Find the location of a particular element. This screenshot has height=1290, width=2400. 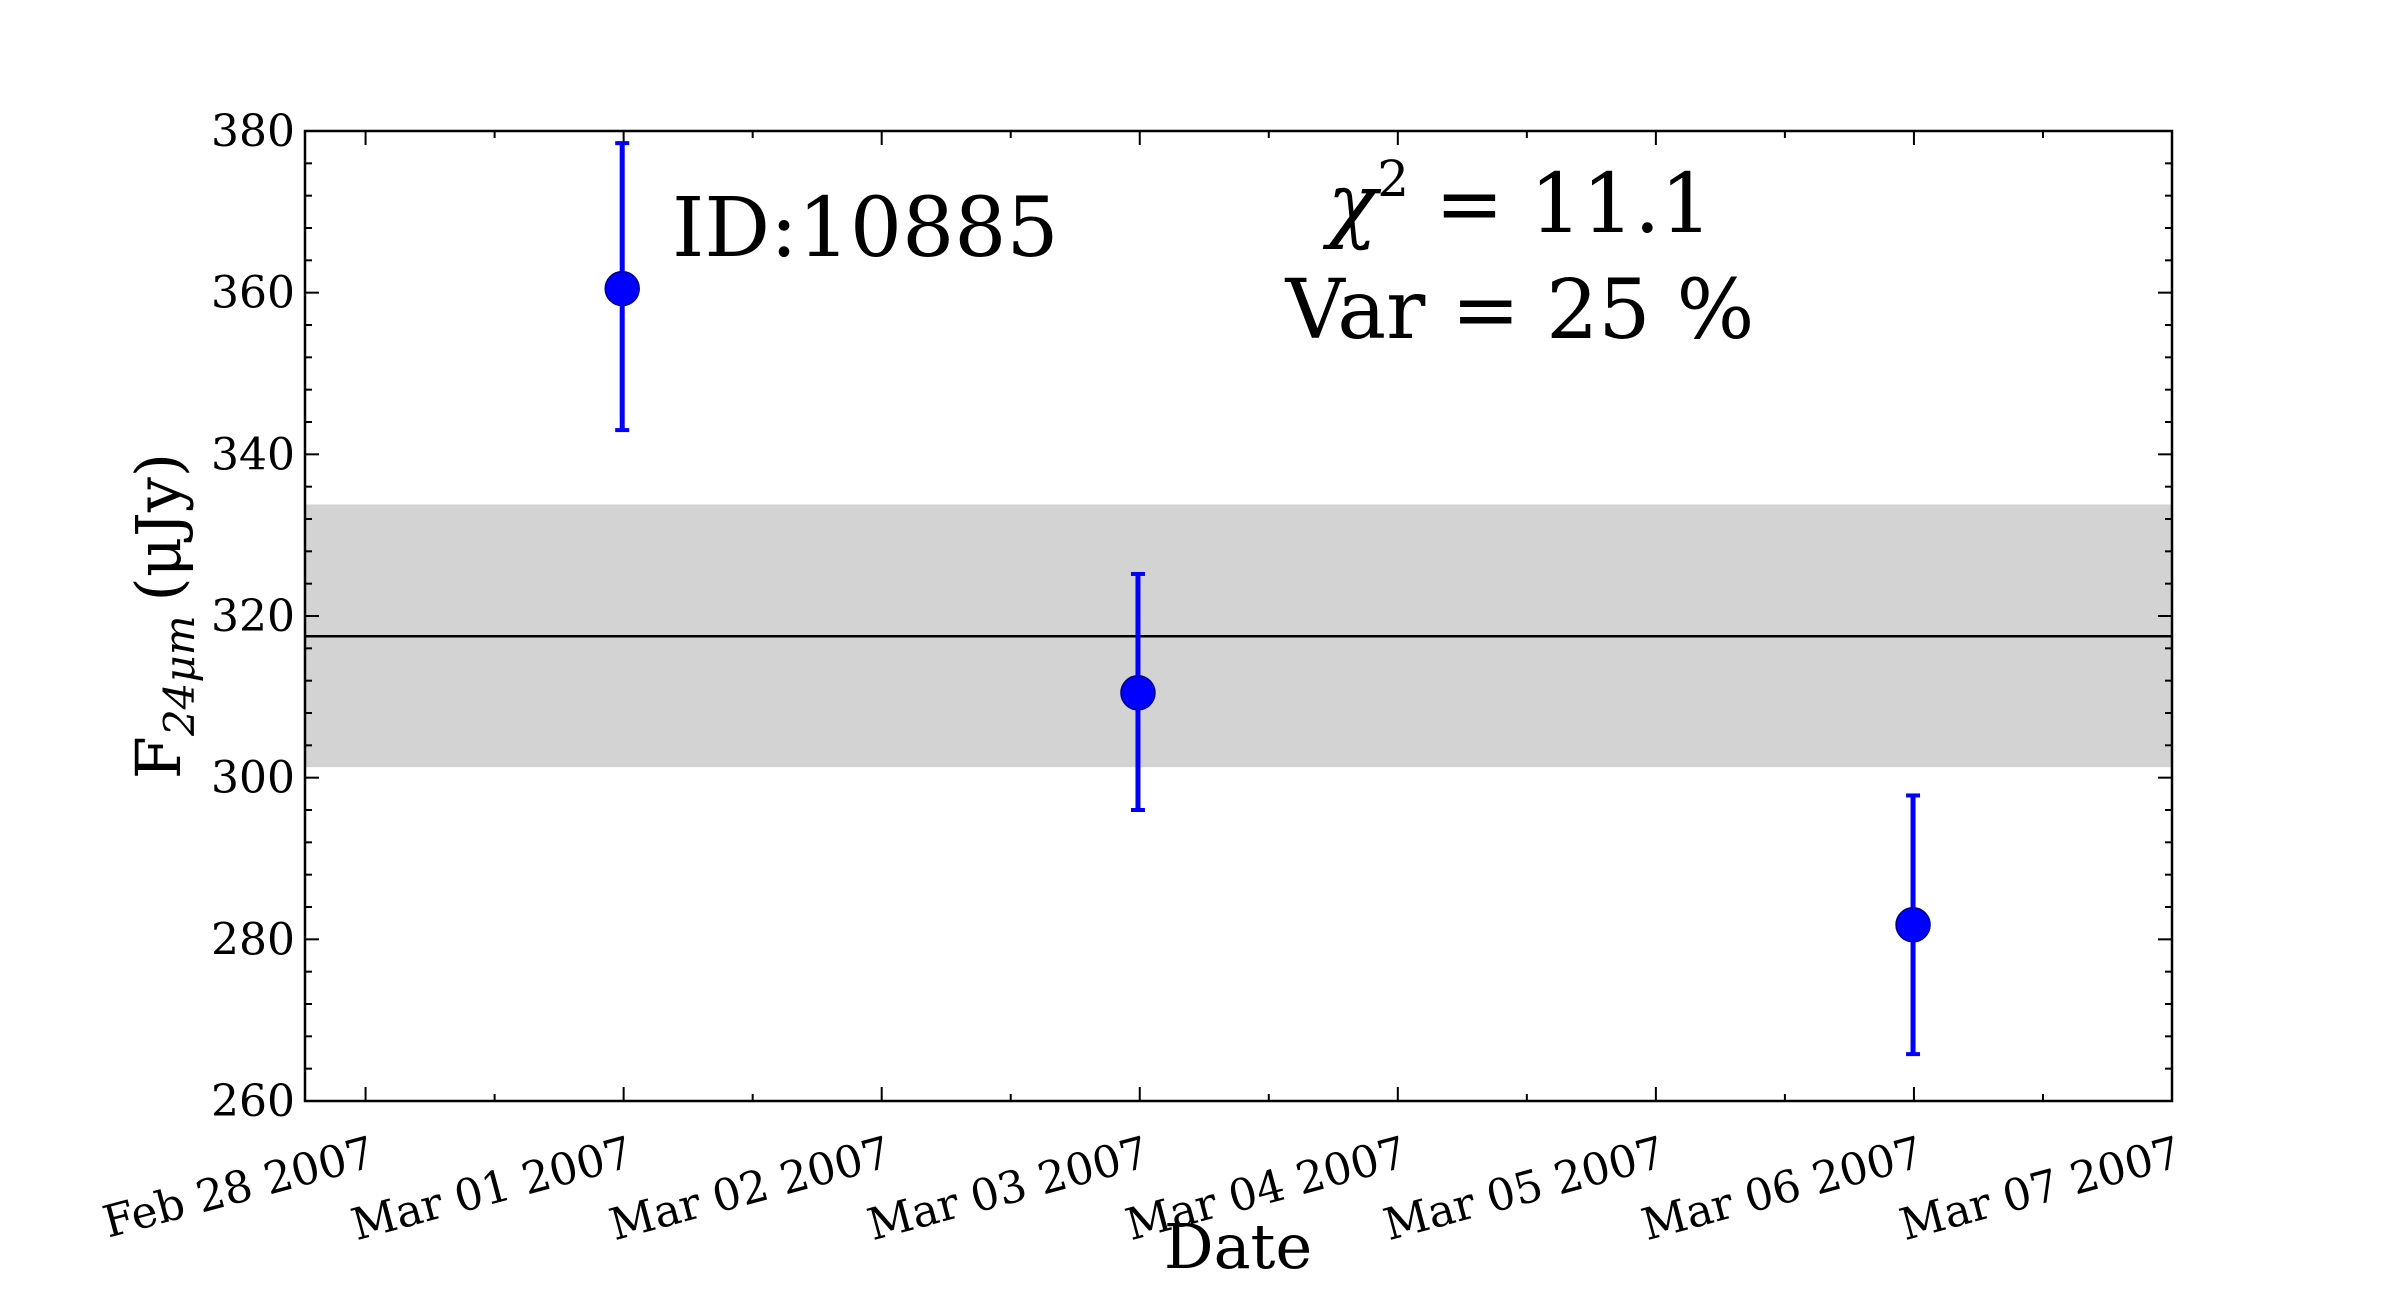

object-id-label: ID:10885 is located at coordinates (865, 228).